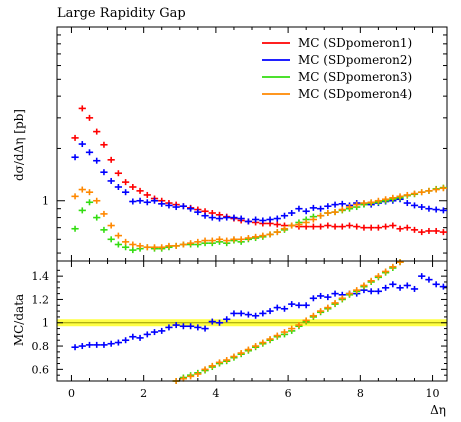 The height and width of the screenshot is (422, 461). What do you see at coordinates (433, 393) in the screenshot?
I see `x-tick-label: 10` at bounding box center [433, 393].